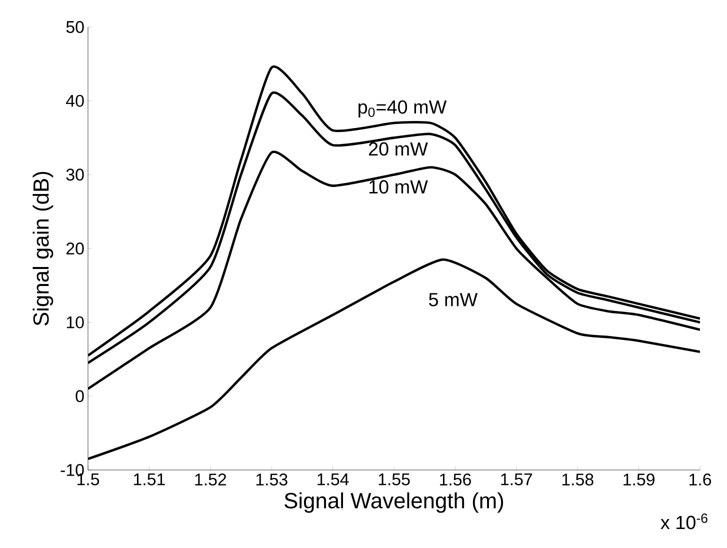 The height and width of the screenshot is (548, 727). I want to click on y-tick-label: 10, so click(75, 322).